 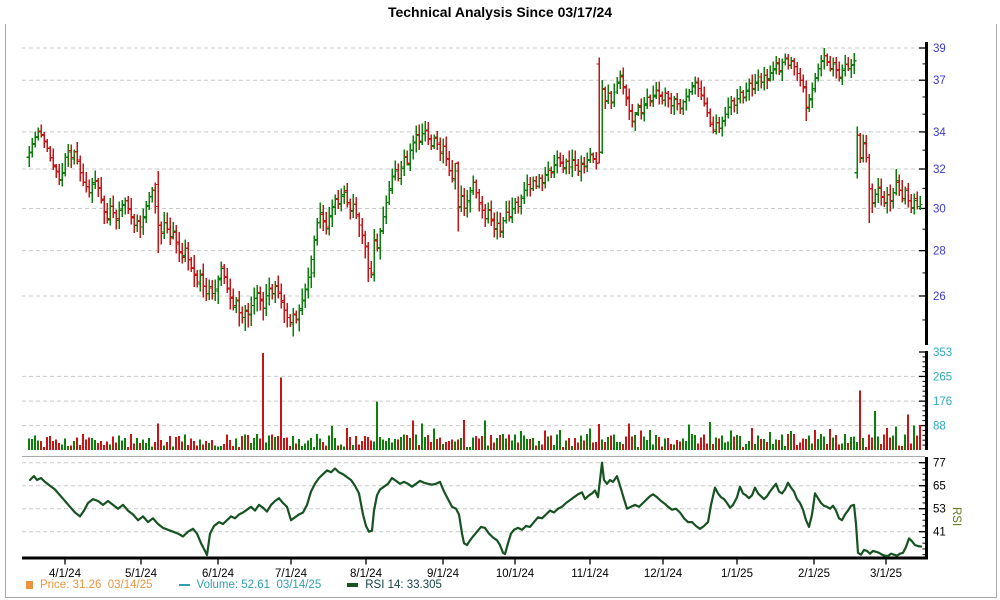 I want to click on rsi-line, so click(x=475, y=509).